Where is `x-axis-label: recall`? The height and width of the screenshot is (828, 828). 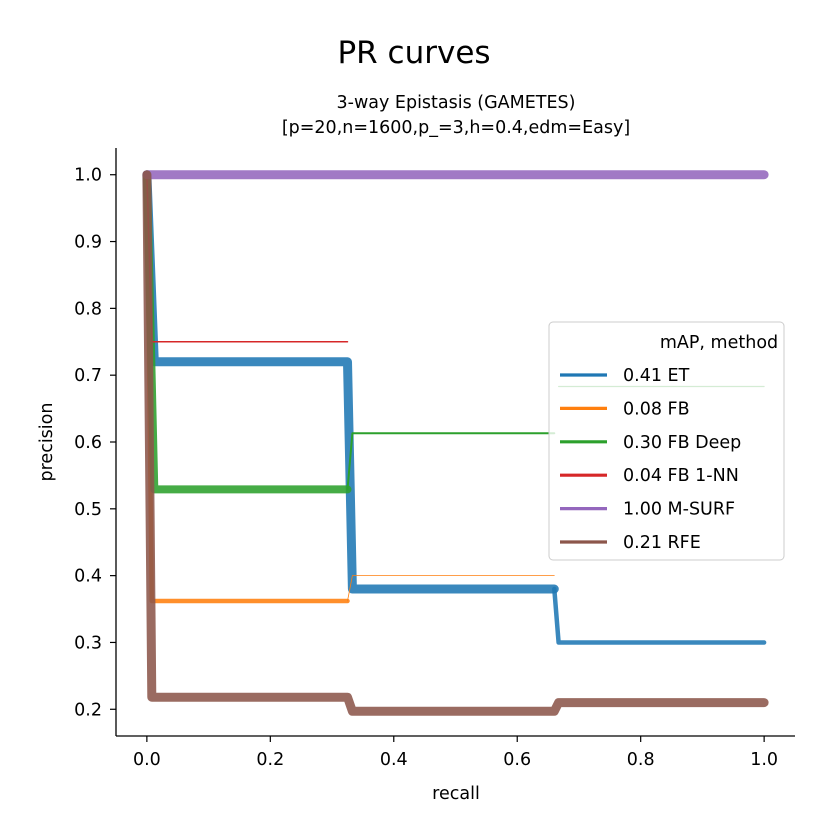 x-axis-label: recall is located at coordinates (456, 794).